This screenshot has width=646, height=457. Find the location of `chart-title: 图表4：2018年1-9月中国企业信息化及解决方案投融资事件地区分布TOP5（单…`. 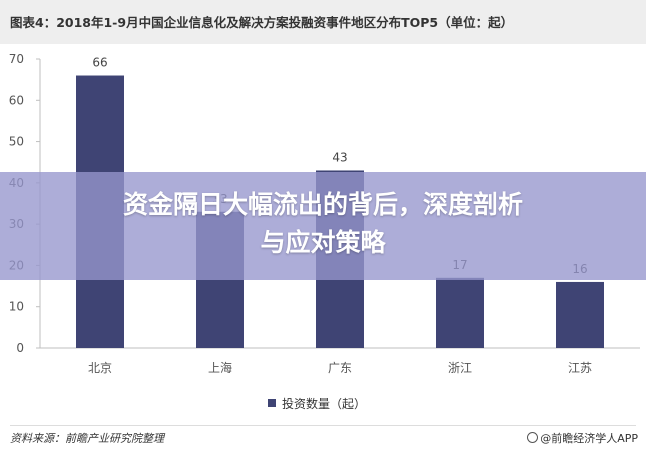

chart-title: 图表4：2018年1-9月中国企业信息化及解决方案投融资事件地区分布TOP5（单… is located at coordinates (262, 22).